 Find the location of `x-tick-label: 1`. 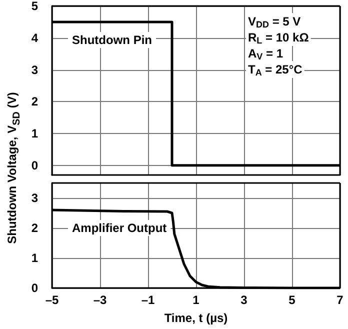

x-tick-label: 1 is located at coordinates (196, 300).